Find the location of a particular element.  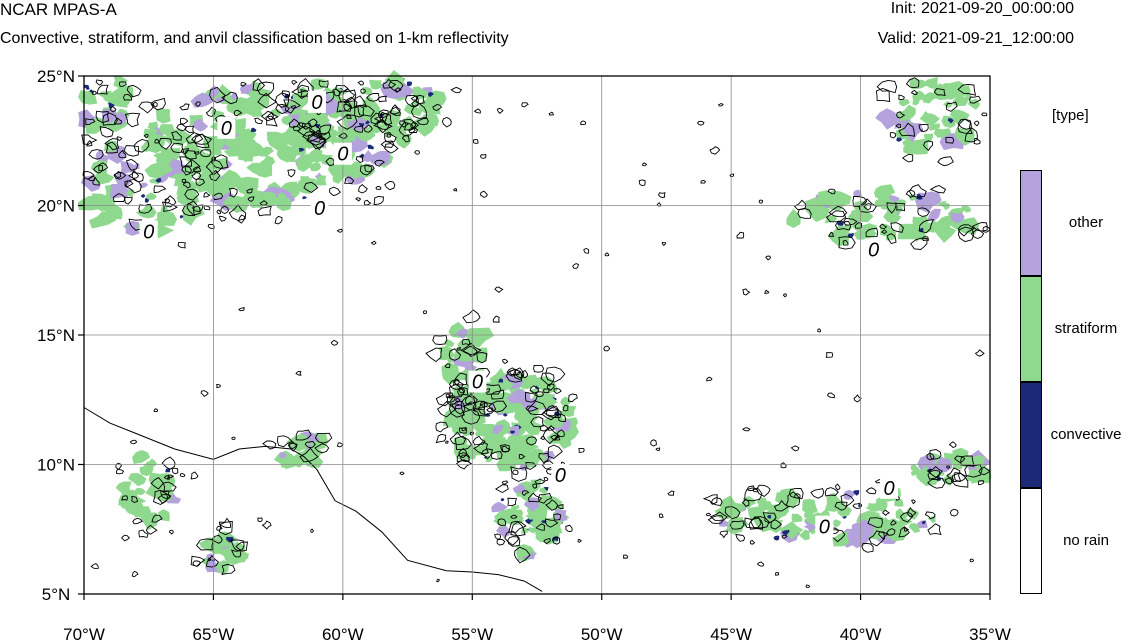

lat-tick-label: 15°N is located at coordinates (56, 335).